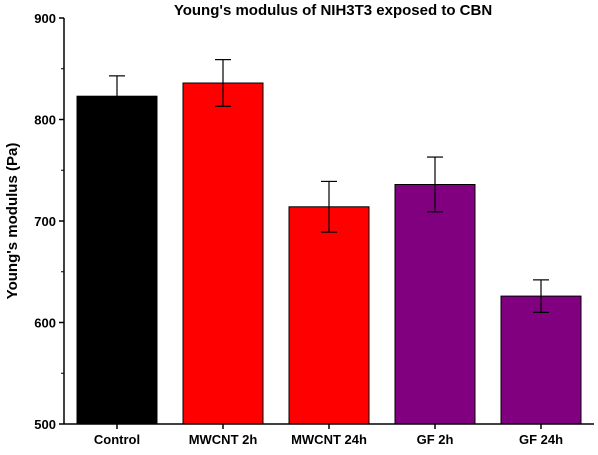  Describe the element at coordinates (117, 439) in the screenshot. I see `x-tick-label: Control` at that location.